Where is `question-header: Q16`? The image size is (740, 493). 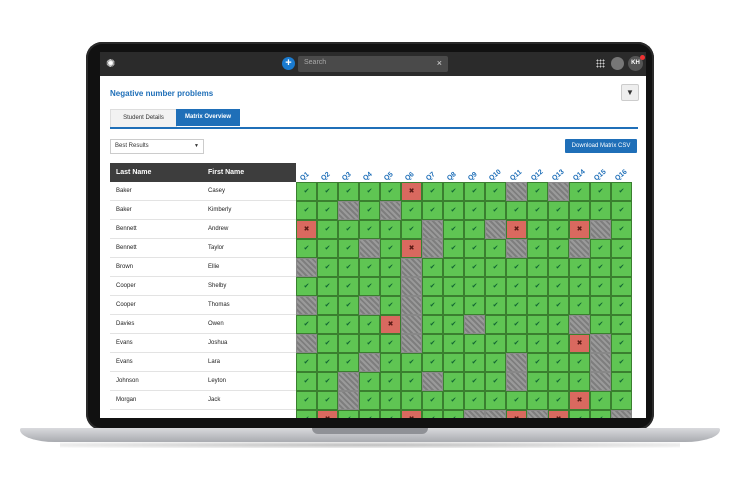
question-header: Q16 is located at coordinates (621, 172).